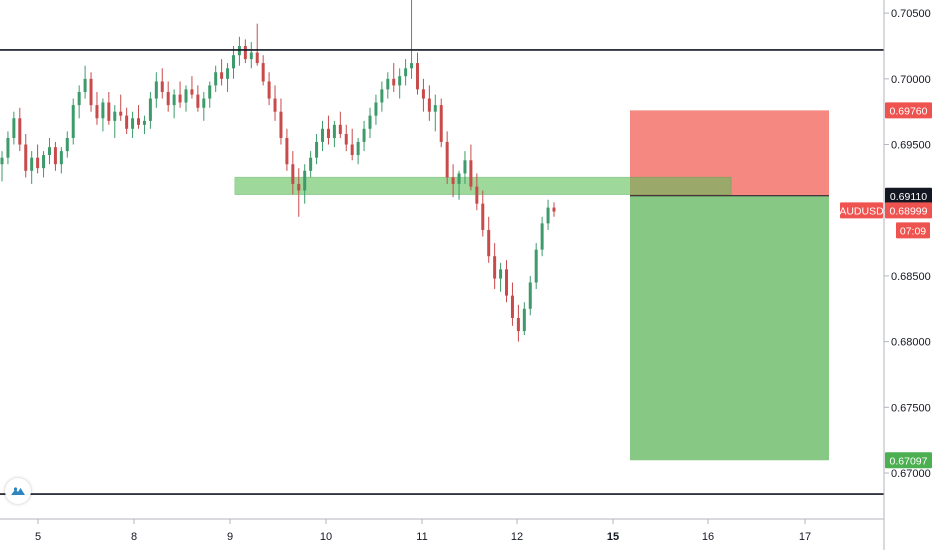  What do you see at coordinates (909, 461) in the screenshot?
I see `target-price-tag-label: 0.67097` at bounding box center [909, 461].